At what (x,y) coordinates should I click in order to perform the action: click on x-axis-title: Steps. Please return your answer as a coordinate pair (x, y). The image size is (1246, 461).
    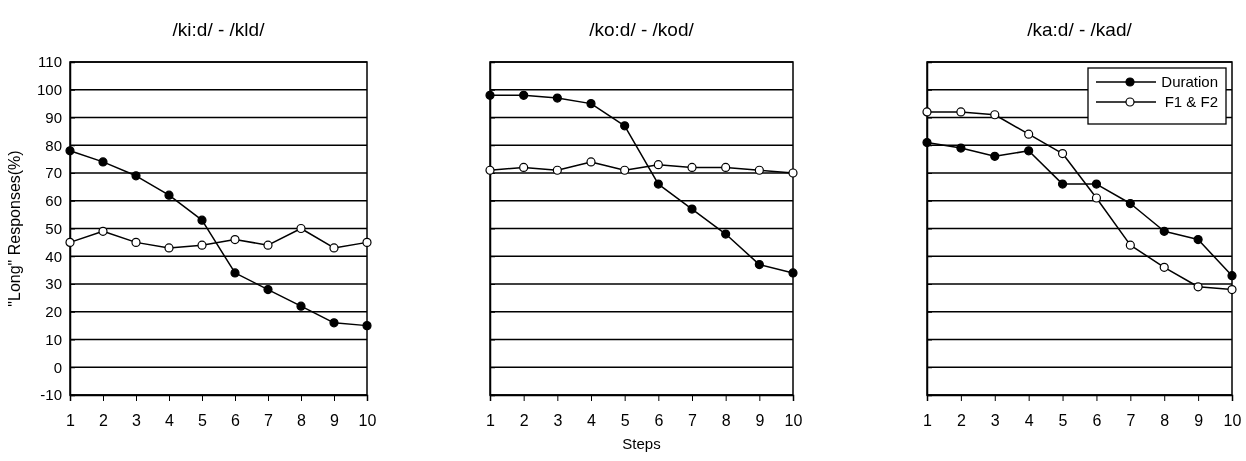
    Looking at the image, I should click on (641, 443).